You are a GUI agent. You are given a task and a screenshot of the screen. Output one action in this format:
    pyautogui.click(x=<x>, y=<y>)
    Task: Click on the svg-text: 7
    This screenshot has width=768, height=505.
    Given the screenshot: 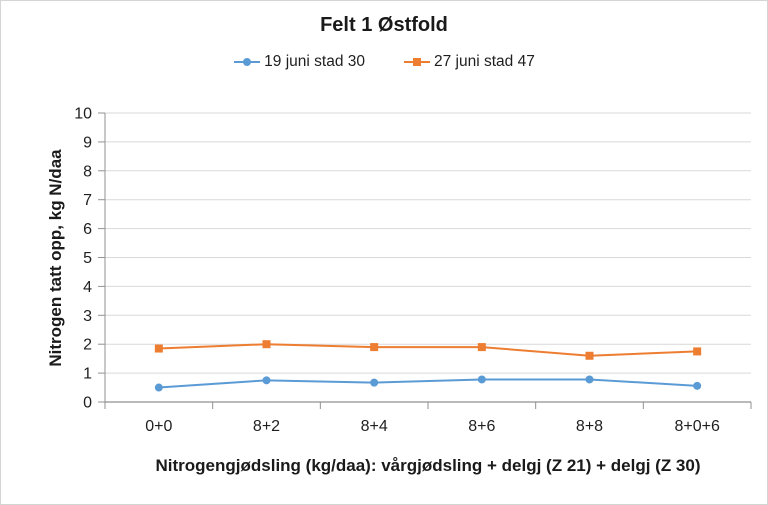 What is the action you would take?
    pyautogui.click(x=87, y=200)
    